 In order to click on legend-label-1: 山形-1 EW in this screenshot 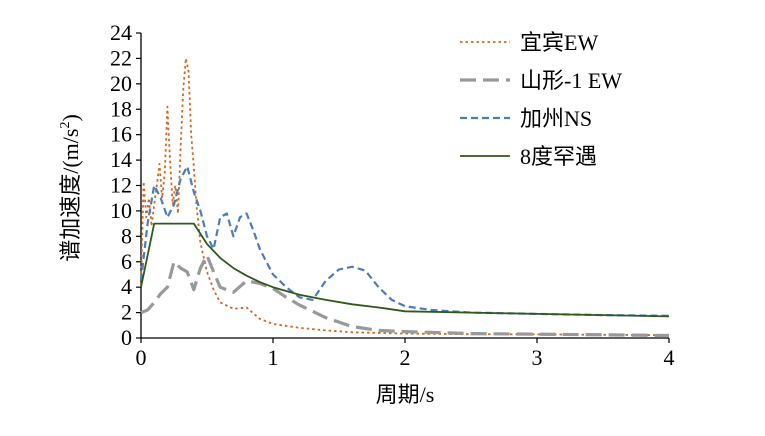, I will do `click(571, 80)`.